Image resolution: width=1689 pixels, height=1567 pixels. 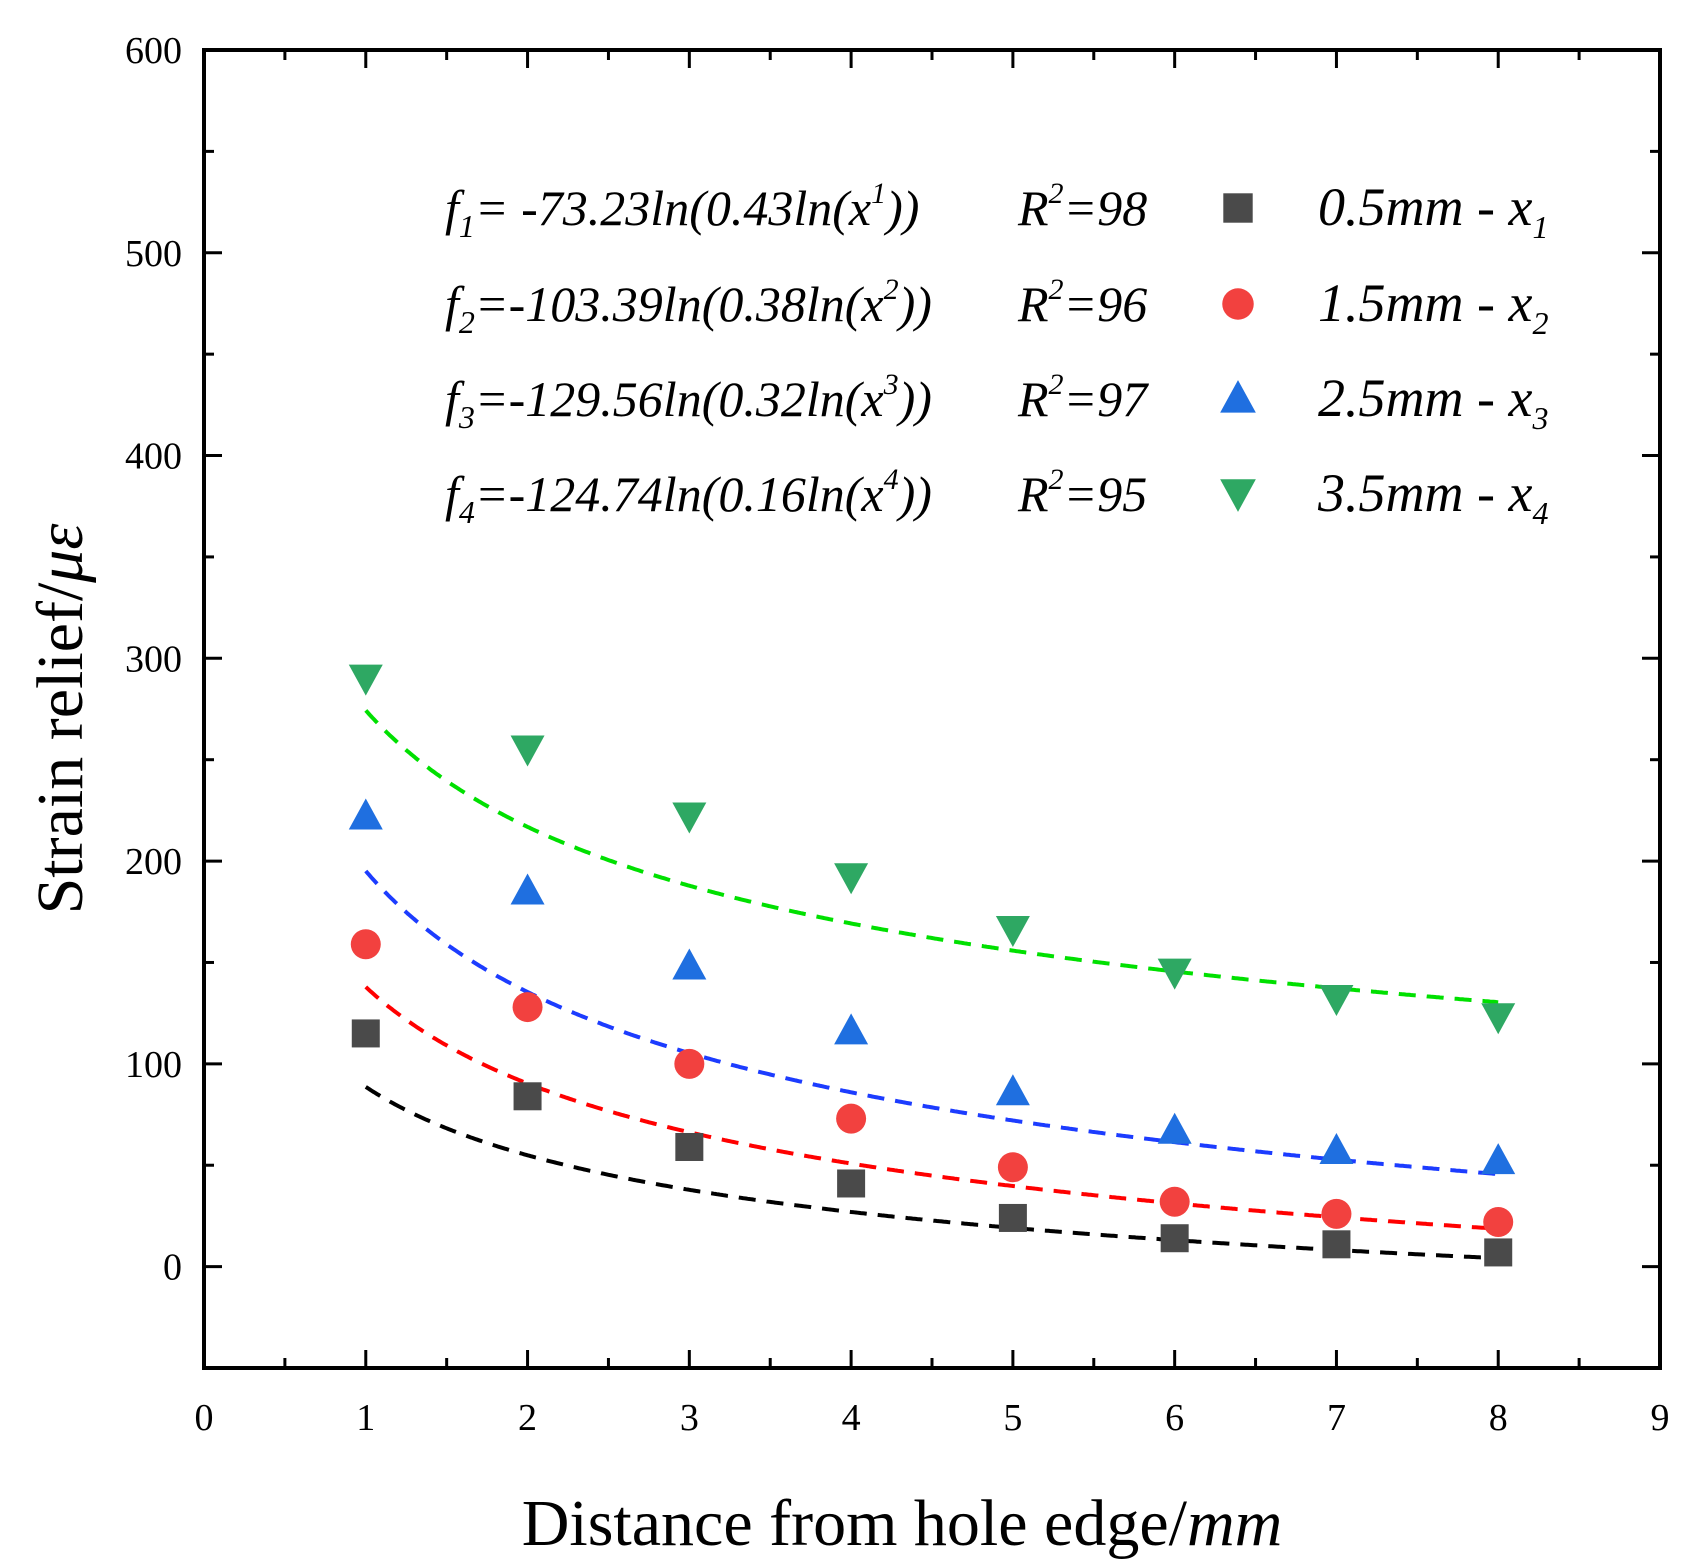 What do you see at coordinates (1433, 402) in the screenshot?
I see `legend-label-3: 2.5mm - x3` at bounding box center [1433, 402].